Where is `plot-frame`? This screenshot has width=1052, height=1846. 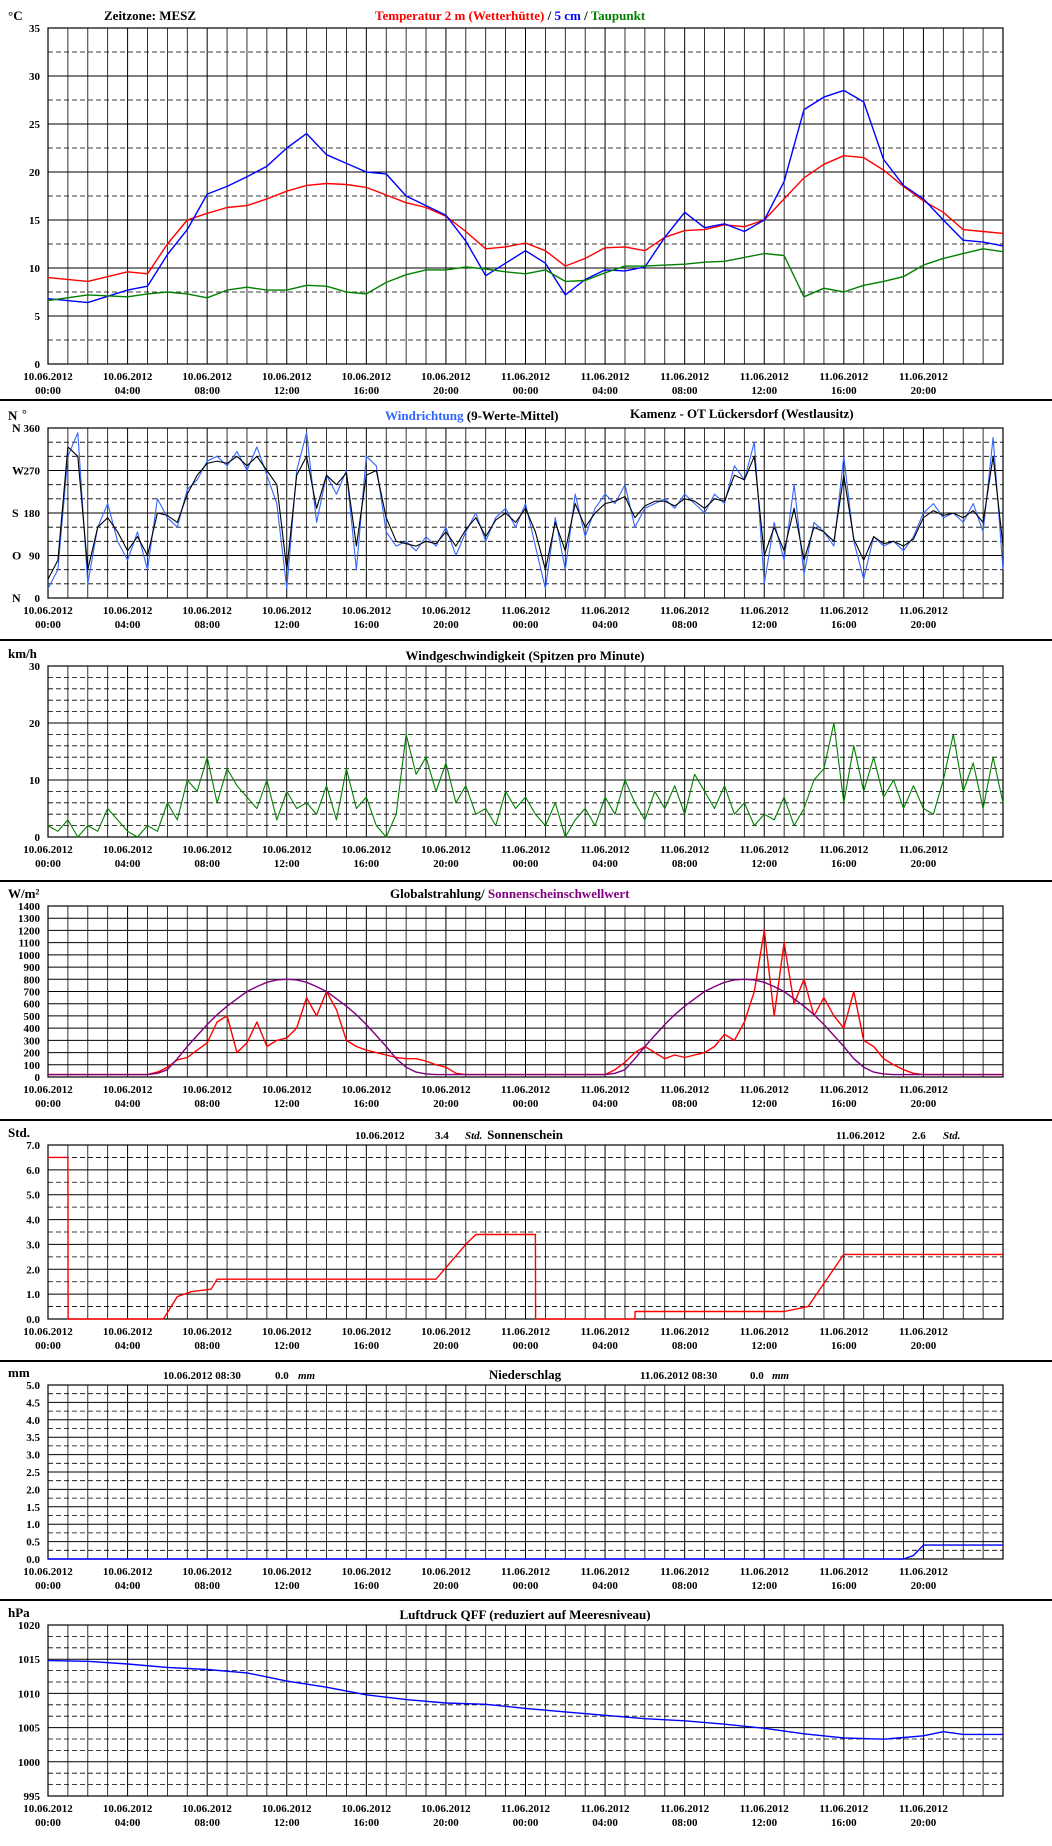
plot-frame is located at coordinates (525, 991).